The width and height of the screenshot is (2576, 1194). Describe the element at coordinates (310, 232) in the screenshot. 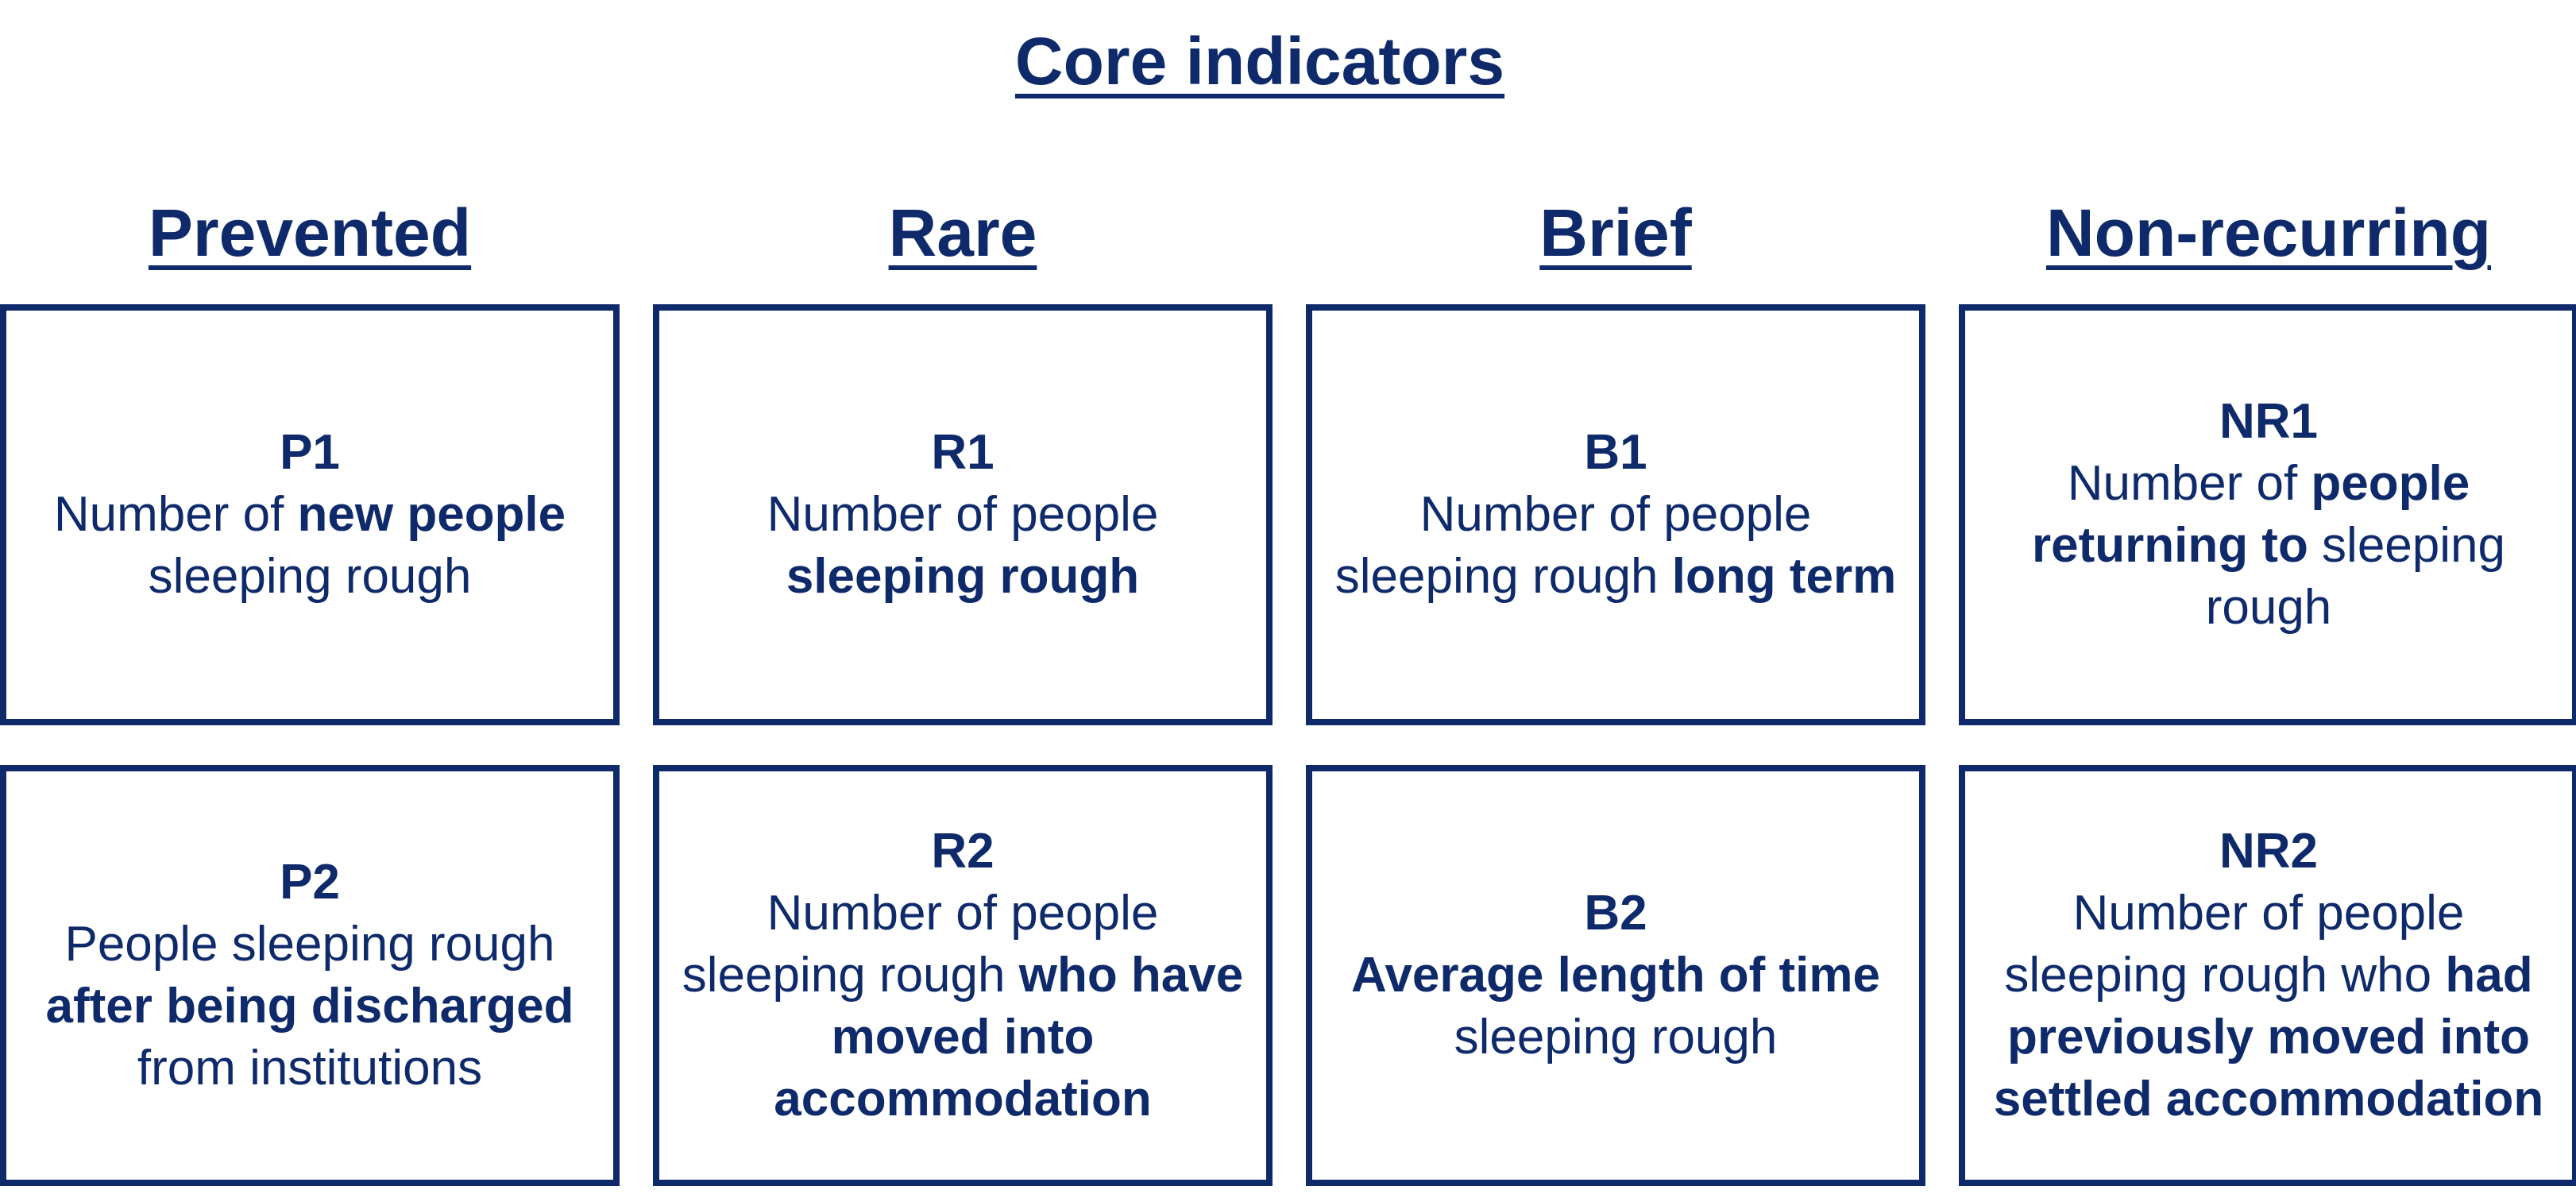

I see `column-header-prevented: Prevented` at that location.